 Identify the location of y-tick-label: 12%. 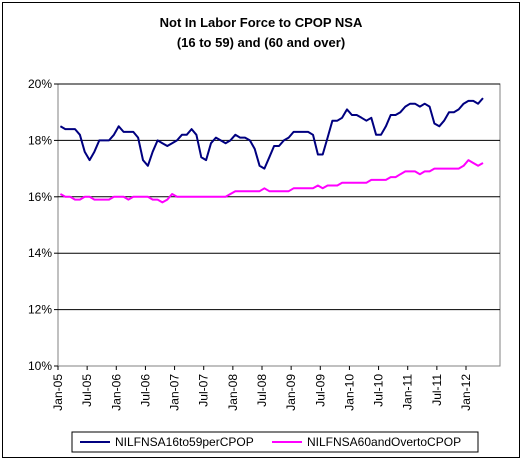
(40, 310).